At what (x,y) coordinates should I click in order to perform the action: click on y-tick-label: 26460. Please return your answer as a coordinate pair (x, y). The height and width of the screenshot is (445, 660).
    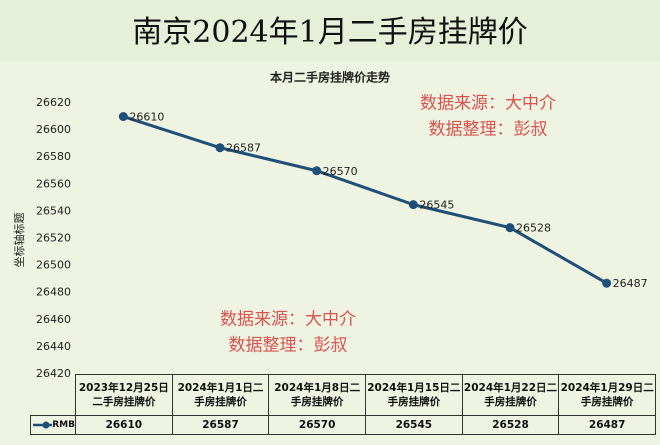
    Looking at the image, I should click on (53, 319).